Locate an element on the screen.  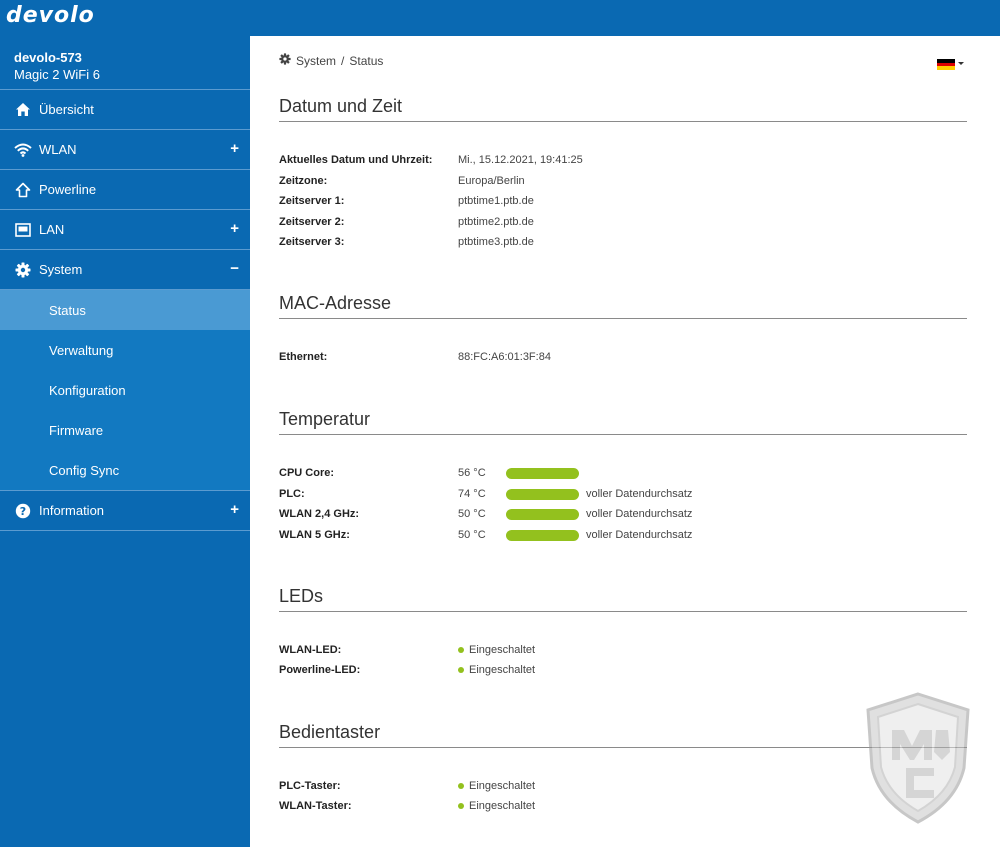
wifi-icon is located at coordinates (23, 150).